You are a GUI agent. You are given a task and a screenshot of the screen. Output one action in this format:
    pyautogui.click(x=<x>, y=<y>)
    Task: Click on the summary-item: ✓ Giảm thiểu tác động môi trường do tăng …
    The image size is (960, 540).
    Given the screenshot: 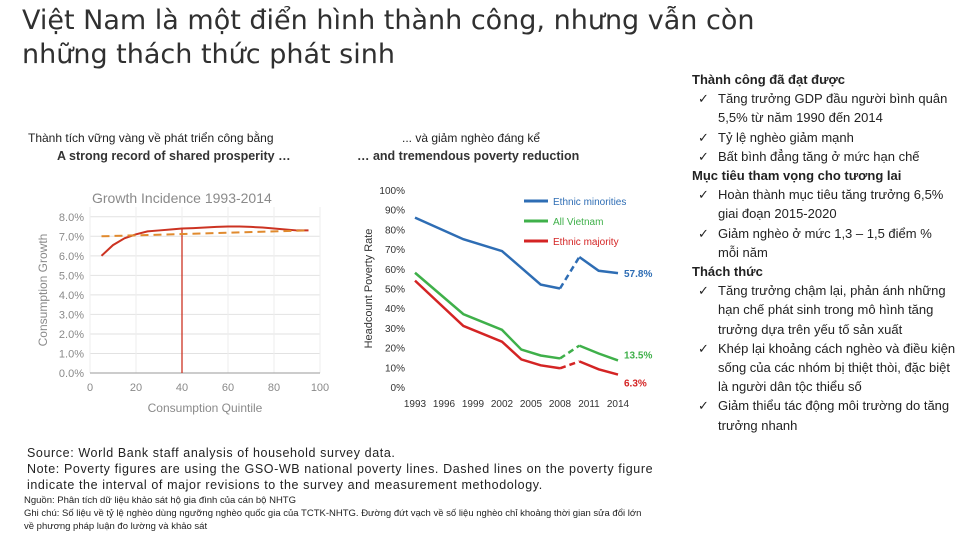 What is the action you would take?
    pyautogui.click(x=824, y=415)
    